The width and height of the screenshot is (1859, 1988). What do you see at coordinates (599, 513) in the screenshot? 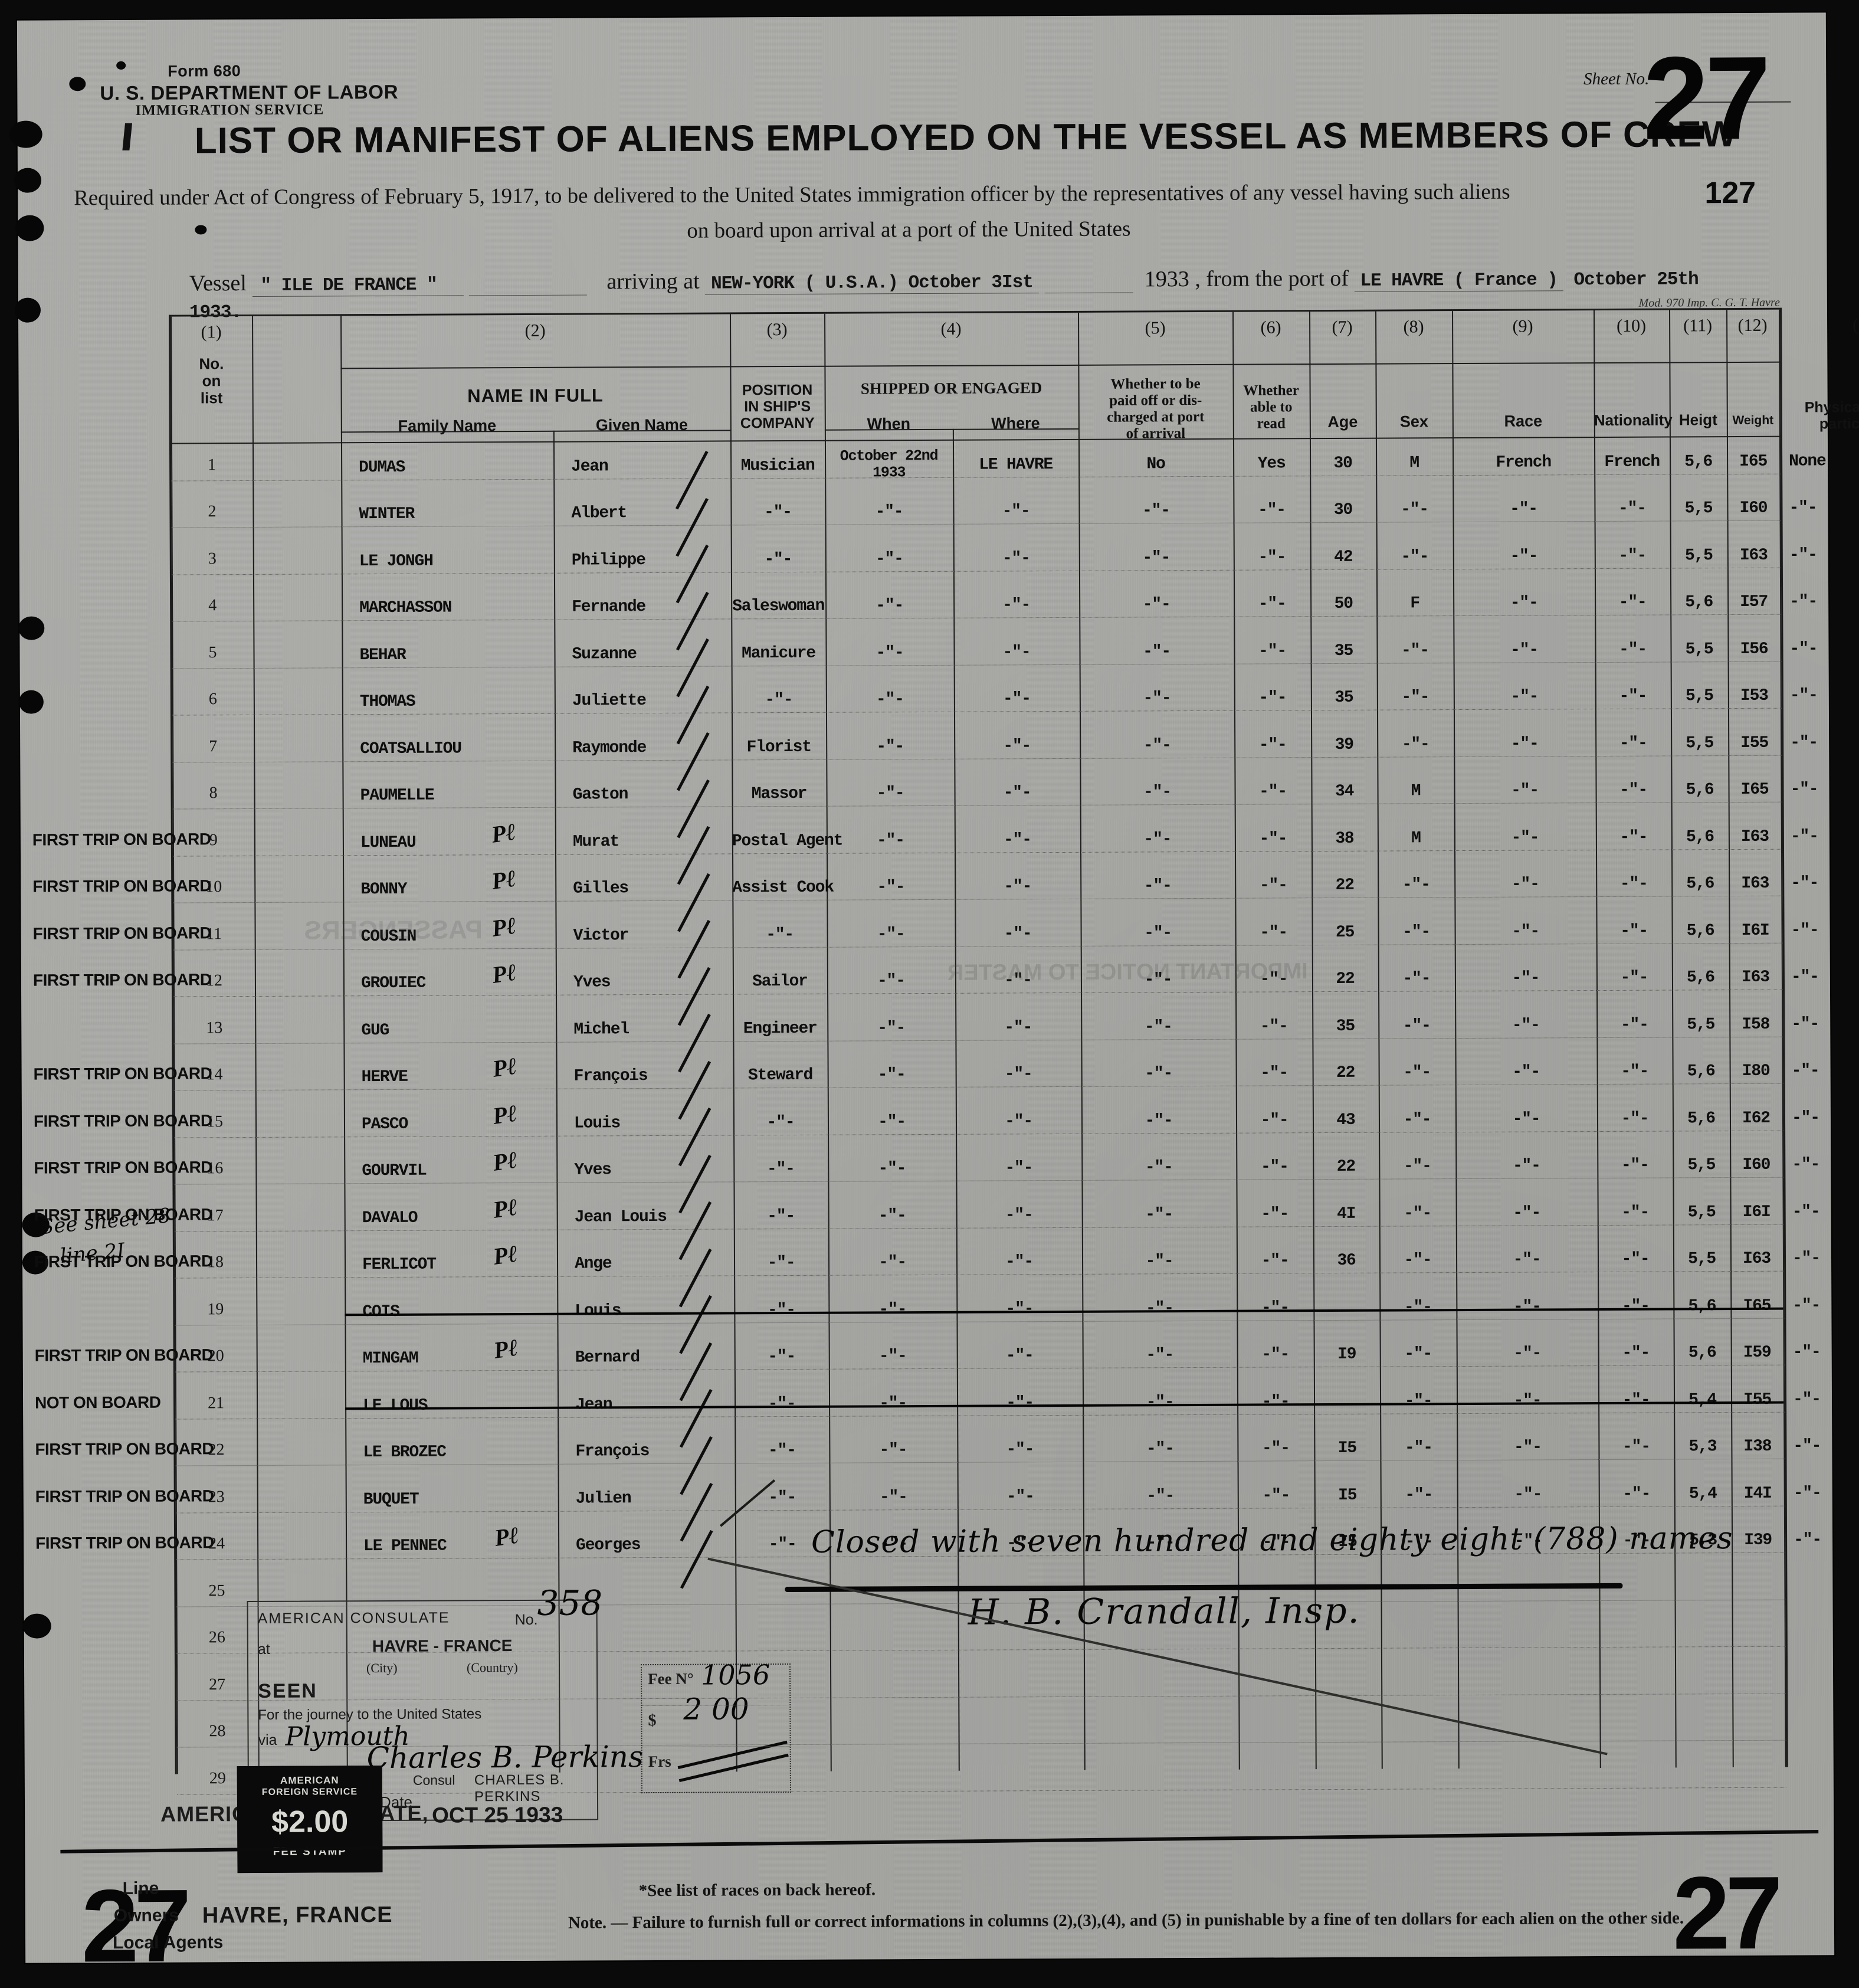
I see `cell-given: Albert` at bounding box center [599, 513].